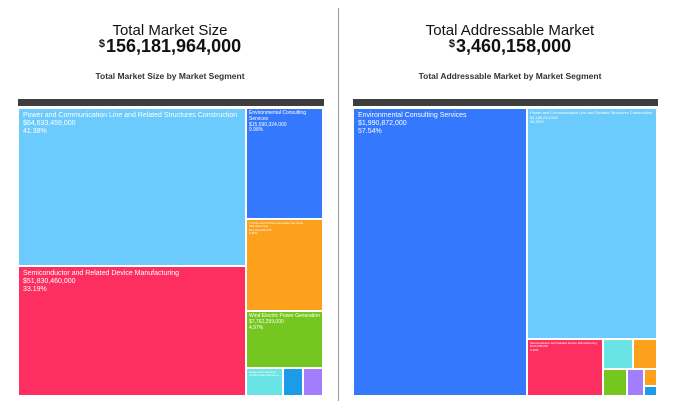  I want to click on addressable-market-value: $3,460,158,000, so click(510, 46).